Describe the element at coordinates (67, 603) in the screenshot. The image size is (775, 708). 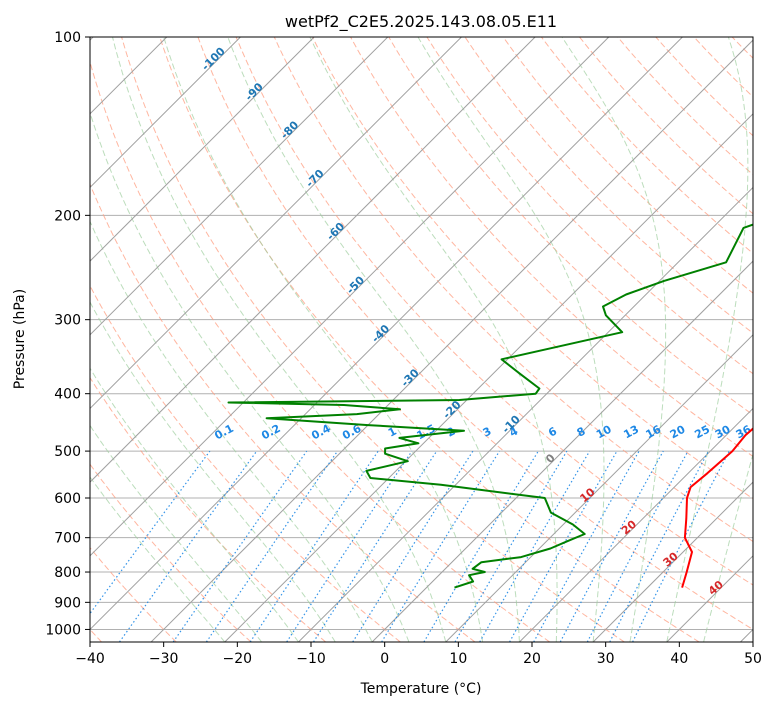
I see `y-tick-label: 900` at that location.